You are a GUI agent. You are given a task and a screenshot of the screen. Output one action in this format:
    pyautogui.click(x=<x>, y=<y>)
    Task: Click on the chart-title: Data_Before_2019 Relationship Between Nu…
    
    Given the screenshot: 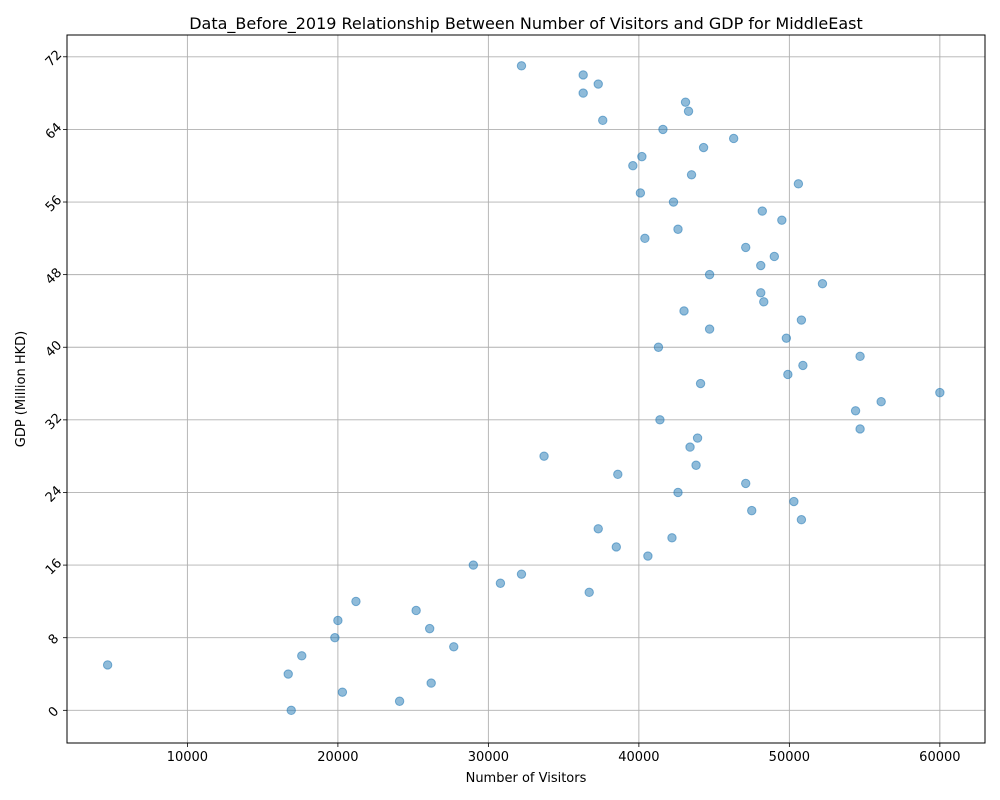 What is the action you would take?
    pyautogui.click(x=526, y=24)
    